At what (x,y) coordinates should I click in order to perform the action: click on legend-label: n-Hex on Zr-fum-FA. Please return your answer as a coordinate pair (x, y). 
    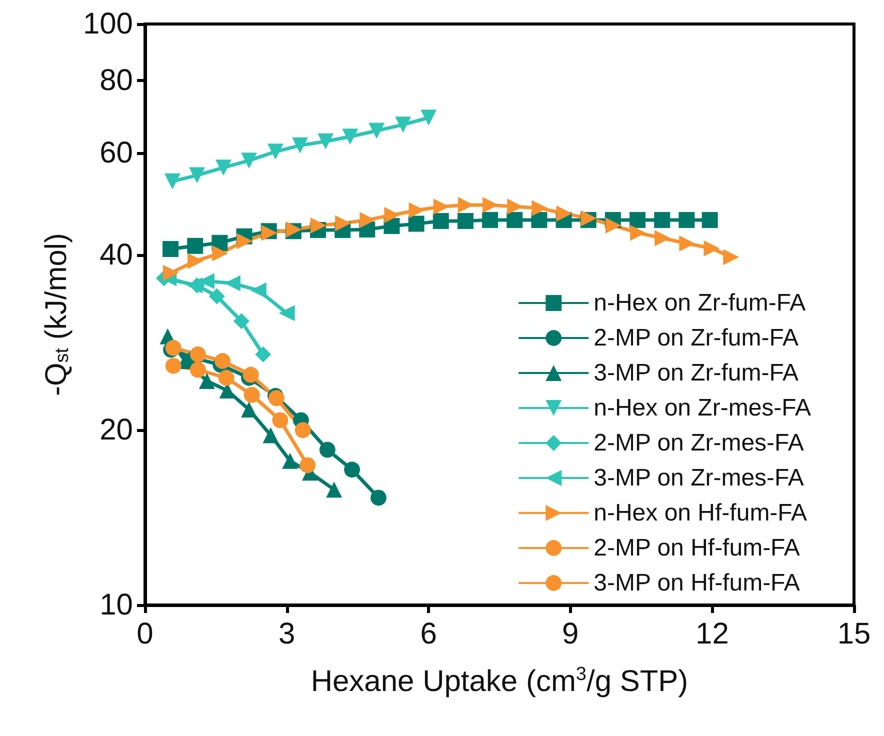
    Looking at the image, I should click on (700, 303).